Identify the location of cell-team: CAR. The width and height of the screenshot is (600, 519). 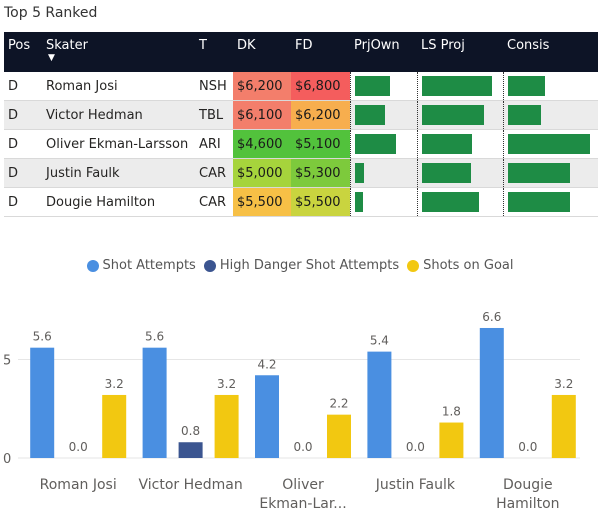
(214, 173).